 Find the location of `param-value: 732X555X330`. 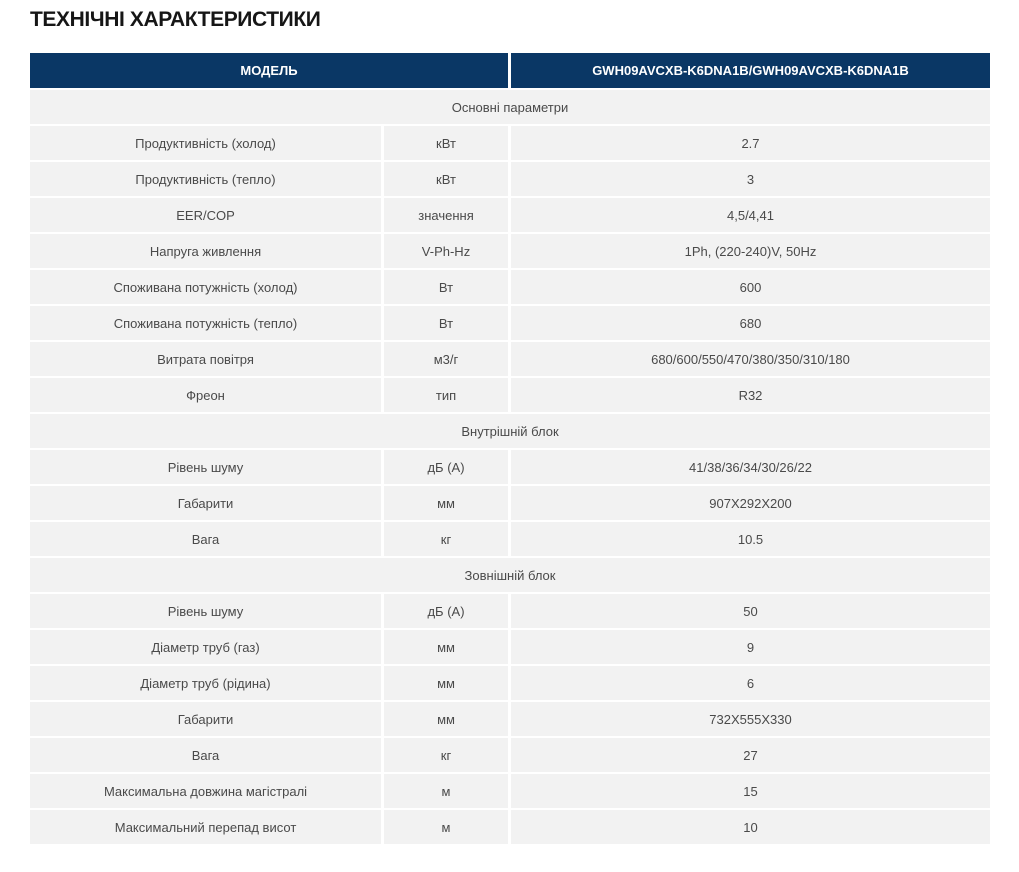

param-value: 732X555X330 is located at coordinates (750, 719).